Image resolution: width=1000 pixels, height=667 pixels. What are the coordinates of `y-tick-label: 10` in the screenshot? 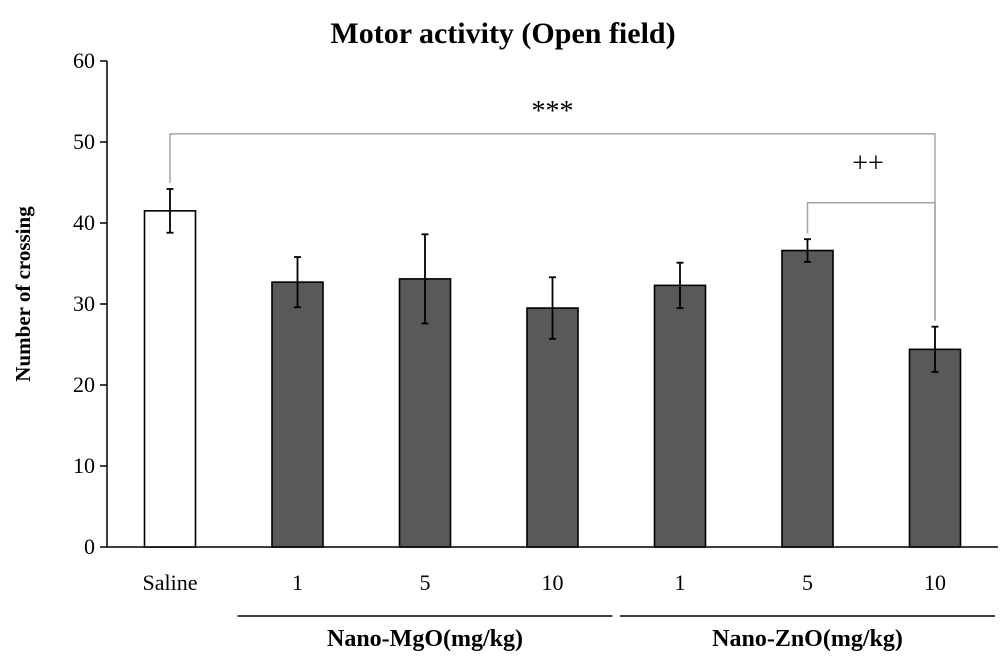 It's located at (84, 465).